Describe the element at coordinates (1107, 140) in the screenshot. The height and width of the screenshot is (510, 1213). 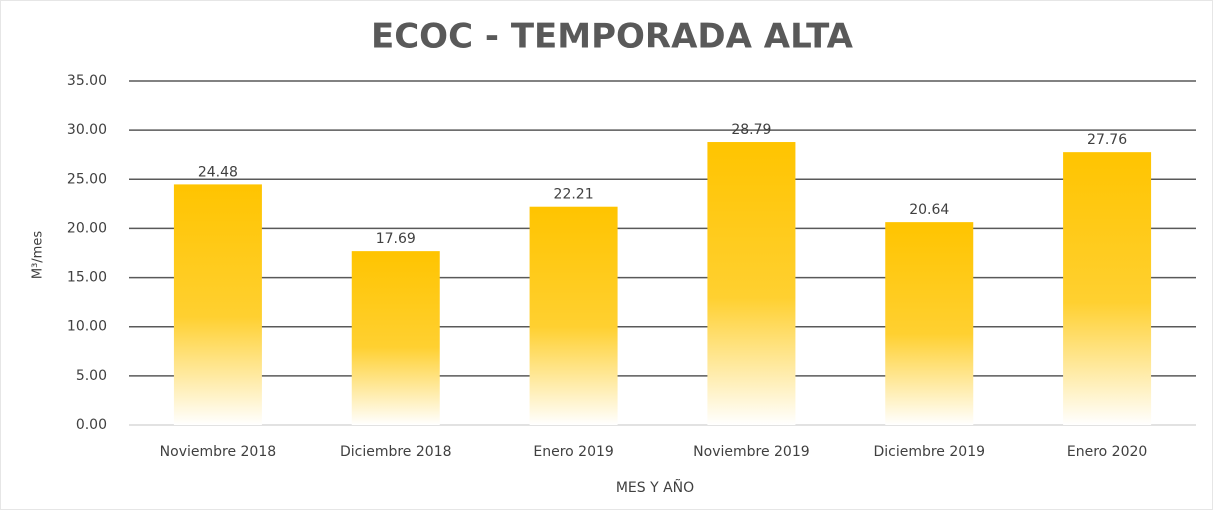
I see `data-label: 27.76` at that location.